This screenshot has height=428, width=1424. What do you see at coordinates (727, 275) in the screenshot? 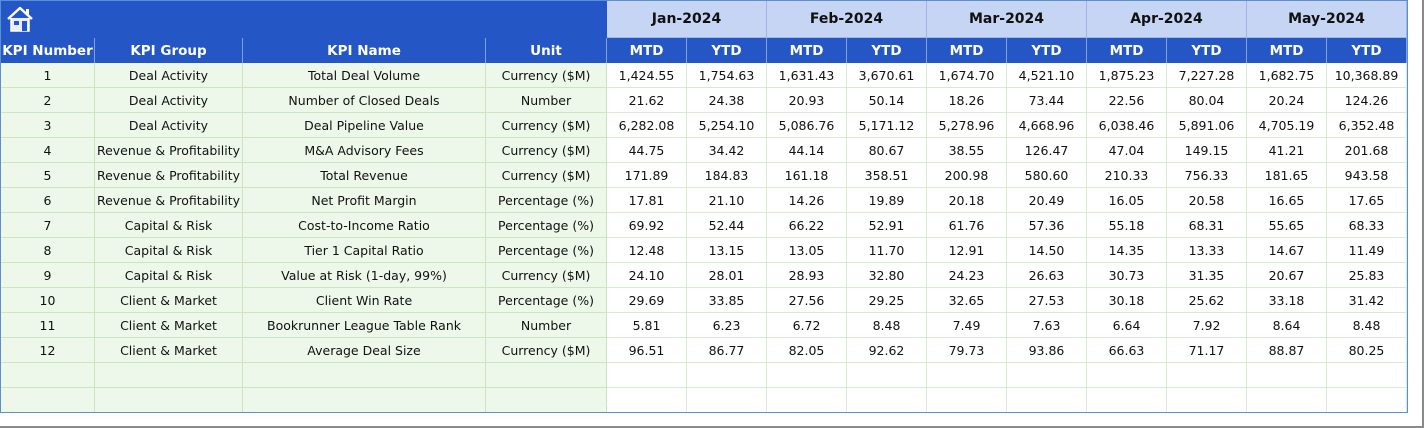
I see `ytd-value-cell: 28.01` at bounding box center [727, 275].